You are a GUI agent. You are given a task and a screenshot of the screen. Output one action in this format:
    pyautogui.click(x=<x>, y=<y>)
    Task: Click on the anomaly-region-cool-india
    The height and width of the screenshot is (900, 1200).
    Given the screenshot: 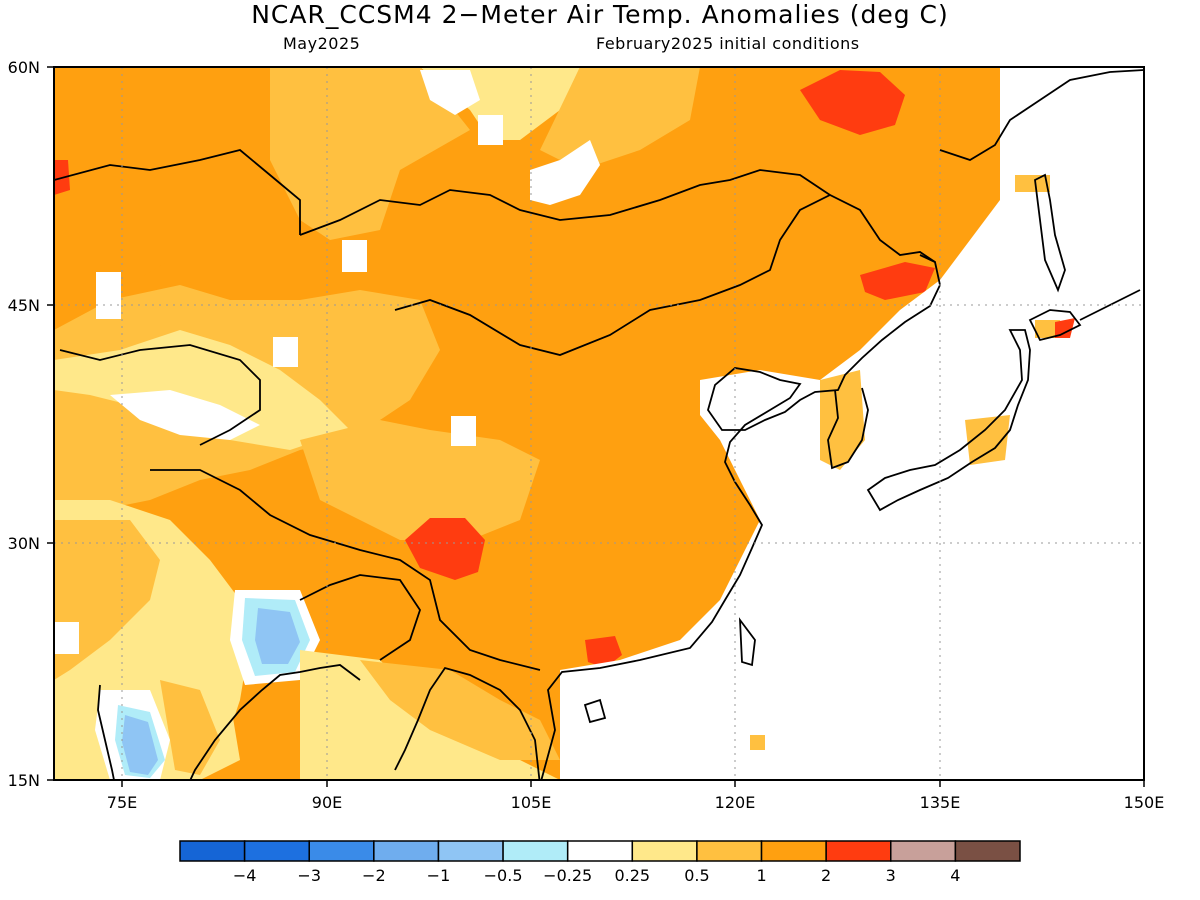 What is the action you would take?
    pyautogui.click(x=140, y=745)
    